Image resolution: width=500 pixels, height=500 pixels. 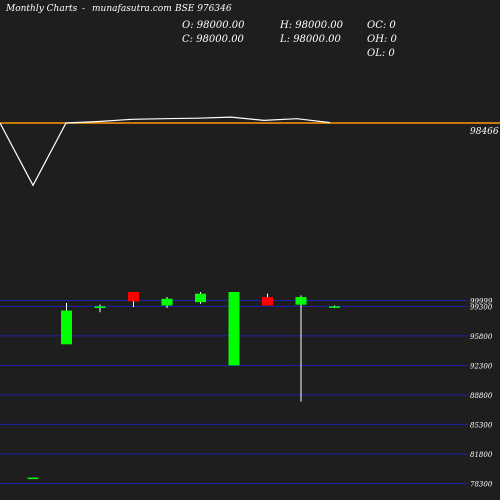 I want to click on site-label-right: munafasutra.com, so click(x=132, y=9).